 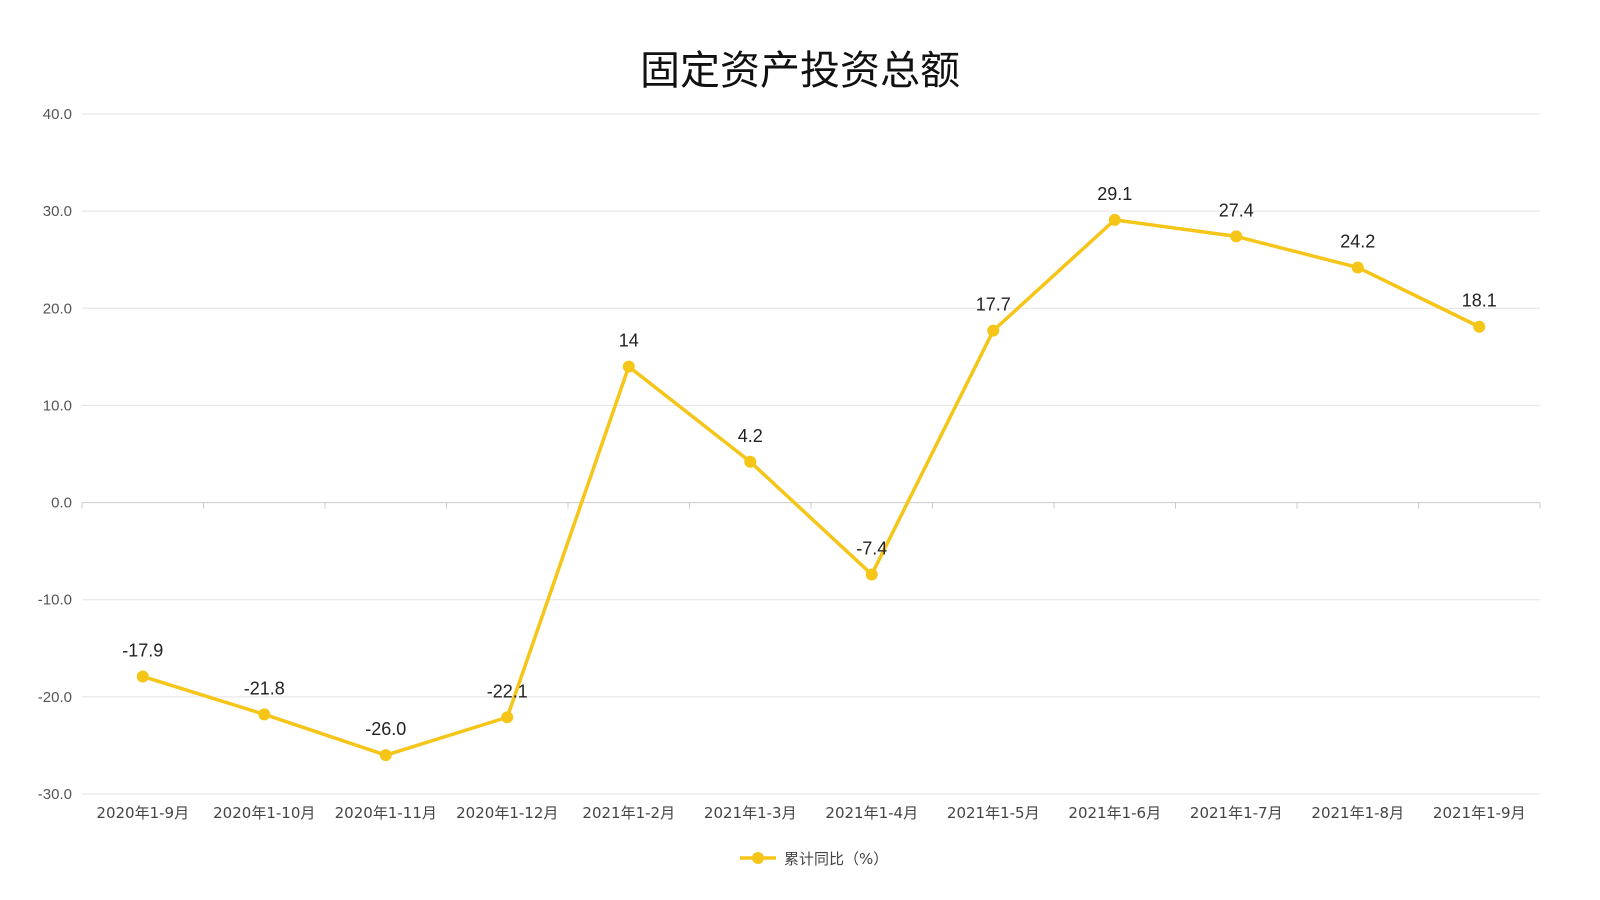 What do you see at coordinates (57, 308) in the screenshot?
I see `y-tick-label: 20.0` at bounding box center [57, 308].